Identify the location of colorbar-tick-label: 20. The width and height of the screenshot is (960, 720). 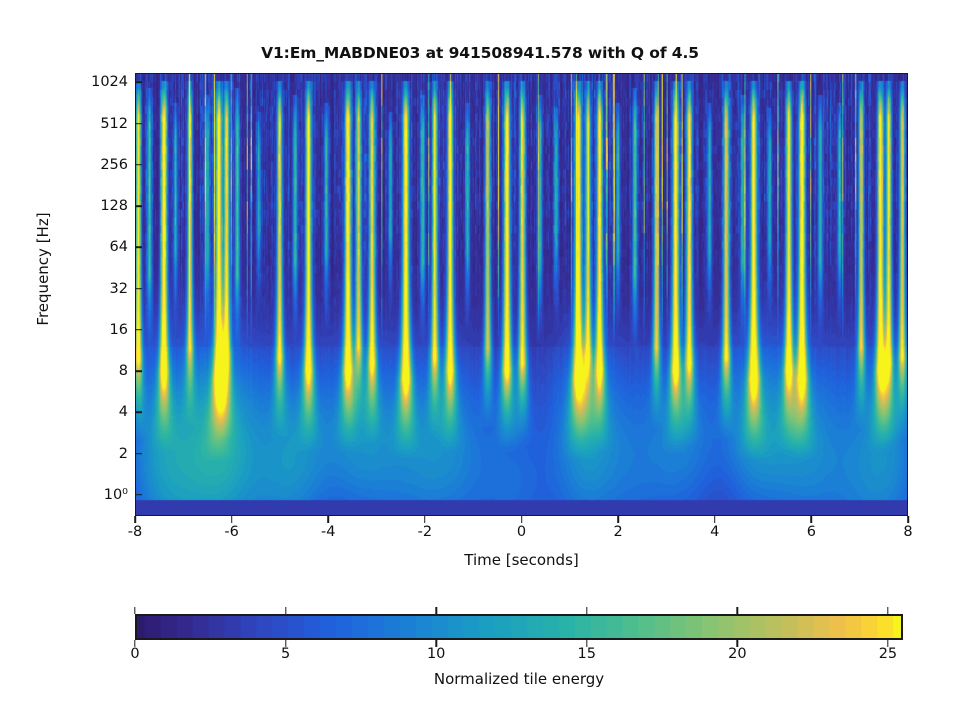
(737, 654).